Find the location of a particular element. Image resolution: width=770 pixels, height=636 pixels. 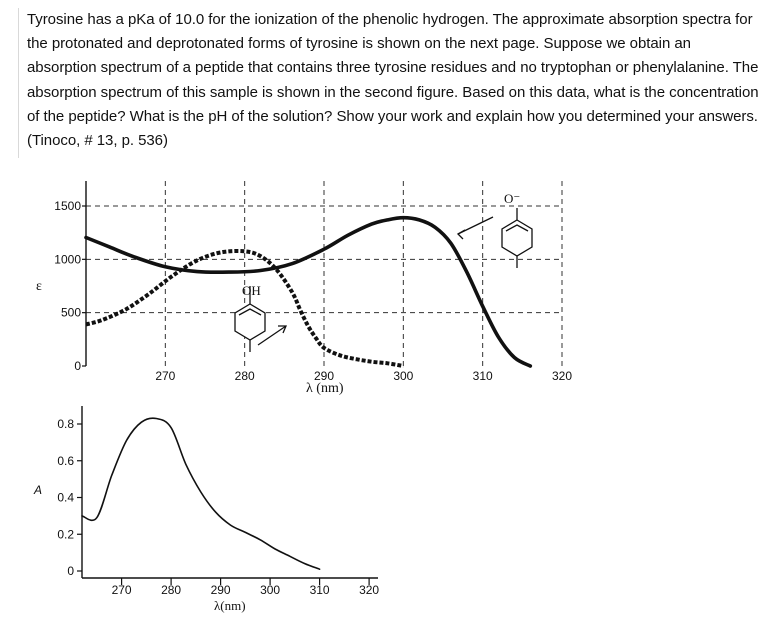

absorbance-y-tick-label: 0 is located at coordinates (70, 571).